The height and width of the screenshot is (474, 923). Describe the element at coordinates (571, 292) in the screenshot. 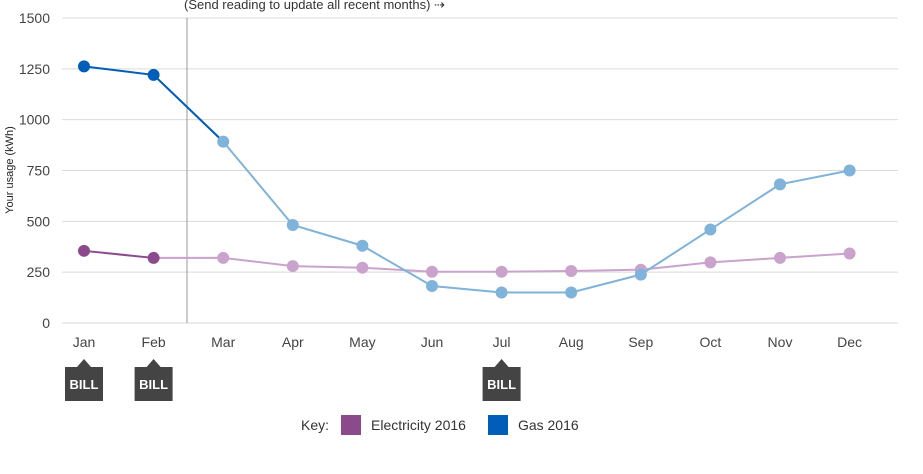

I see `point-gas-aug` at that location.